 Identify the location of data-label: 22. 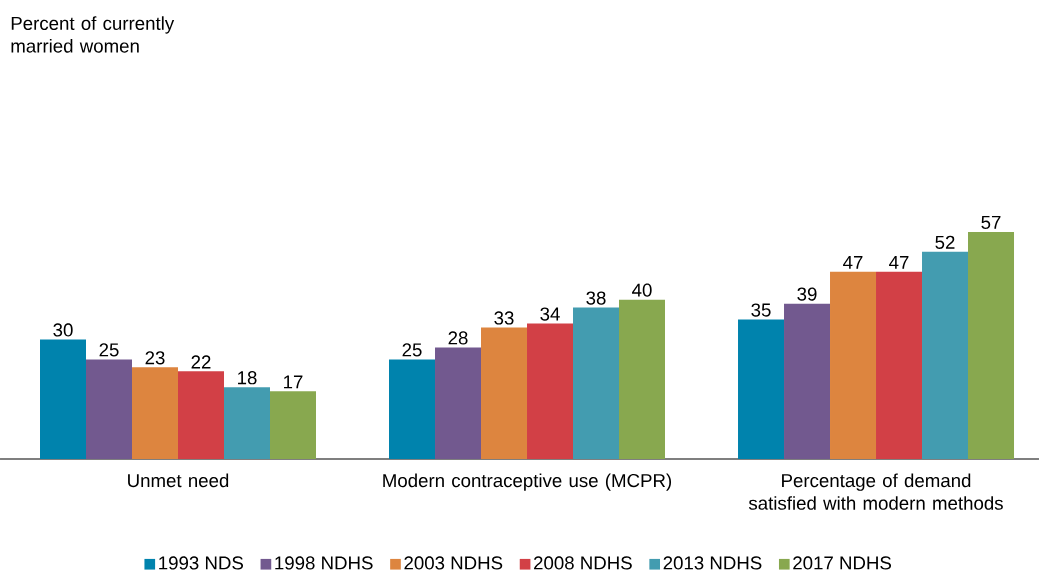
(201, 362).